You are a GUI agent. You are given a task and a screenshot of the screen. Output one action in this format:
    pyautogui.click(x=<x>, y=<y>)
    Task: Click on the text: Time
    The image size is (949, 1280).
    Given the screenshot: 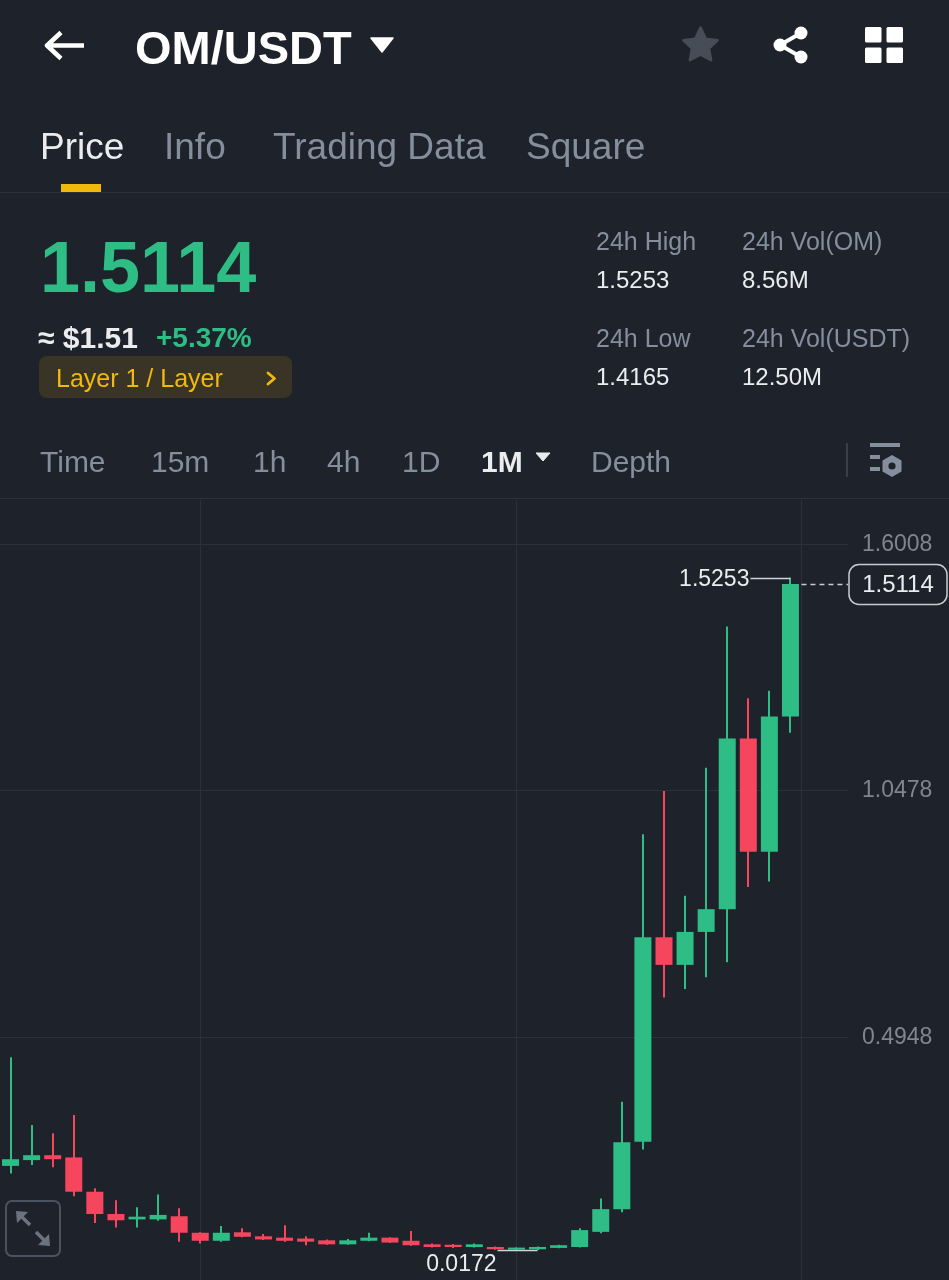 What is the action you would take?
    pyautogui.click(x=73, y=461)
    